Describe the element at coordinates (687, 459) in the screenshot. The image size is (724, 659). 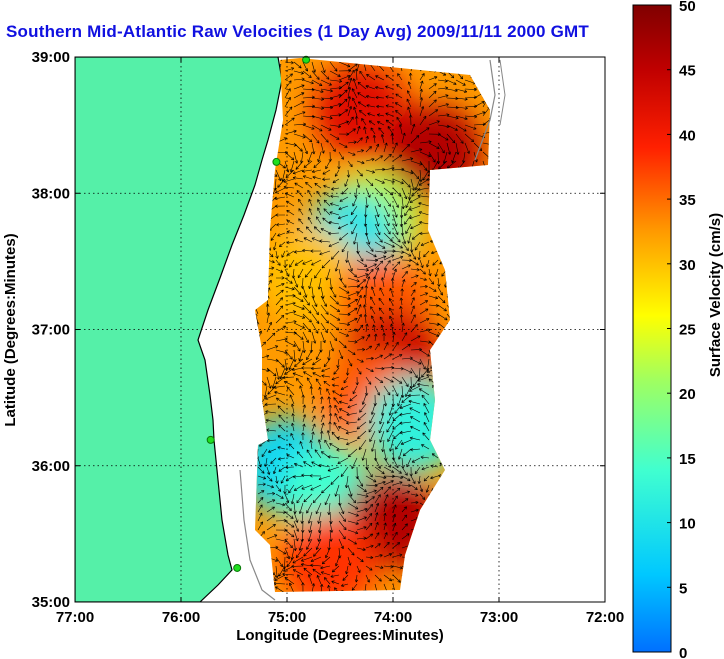
I see `colorbar-tick-label: 15` at that location.